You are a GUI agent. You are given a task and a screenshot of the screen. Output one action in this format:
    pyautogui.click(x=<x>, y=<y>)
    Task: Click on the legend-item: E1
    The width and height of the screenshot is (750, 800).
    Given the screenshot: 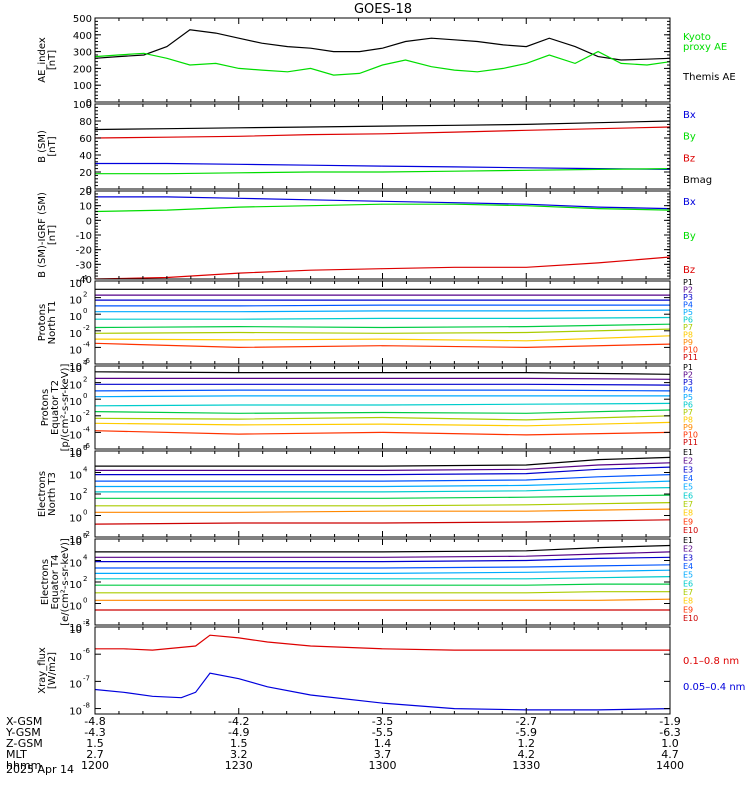 What is the action you would take?
    pyautogui.click(x=688, y=452)
    